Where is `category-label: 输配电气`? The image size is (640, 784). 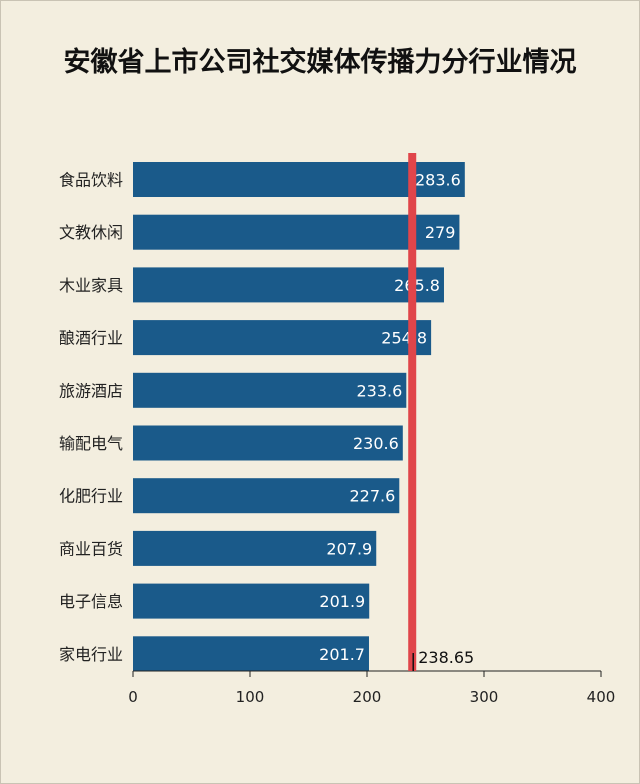 category-label: 输配电气 is located at coordinates (91, 443).